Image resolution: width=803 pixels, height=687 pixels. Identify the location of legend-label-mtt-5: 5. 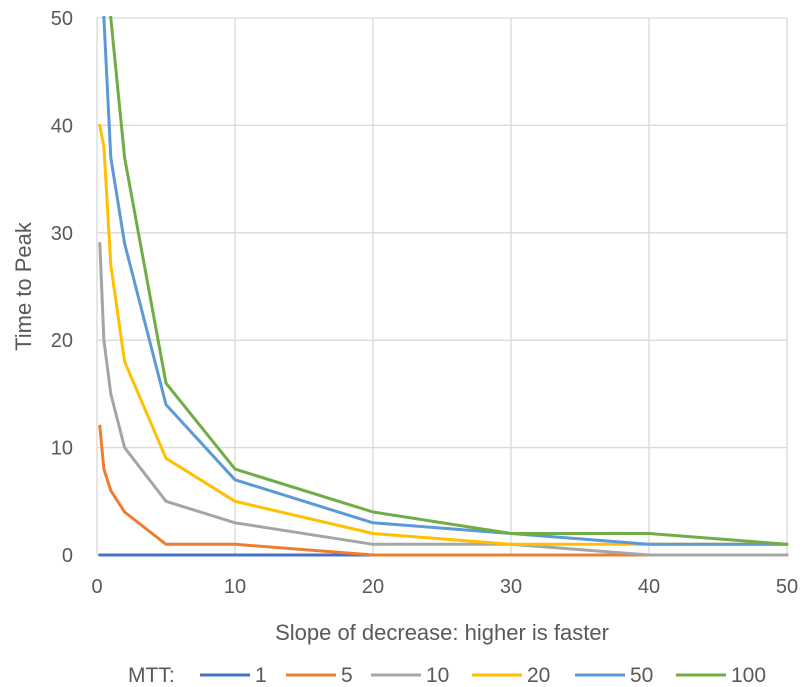
(347, 675).